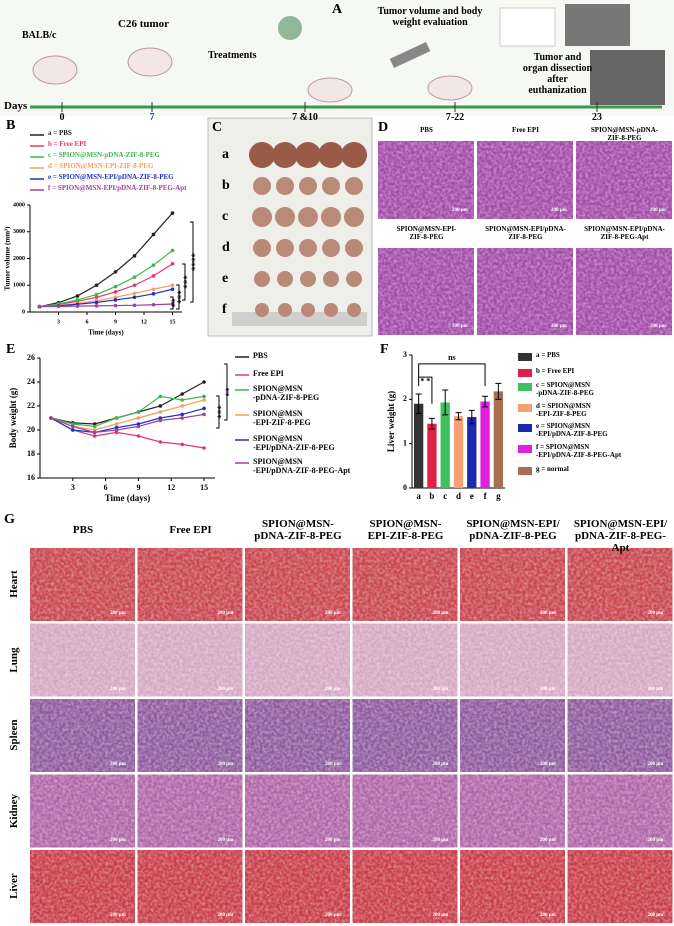 This screenshot has width=674, height=926. What do you see at coordinates (418, 496) in the screenshot?
I see `x-tick-label: a` at bounding box center [418, 496].